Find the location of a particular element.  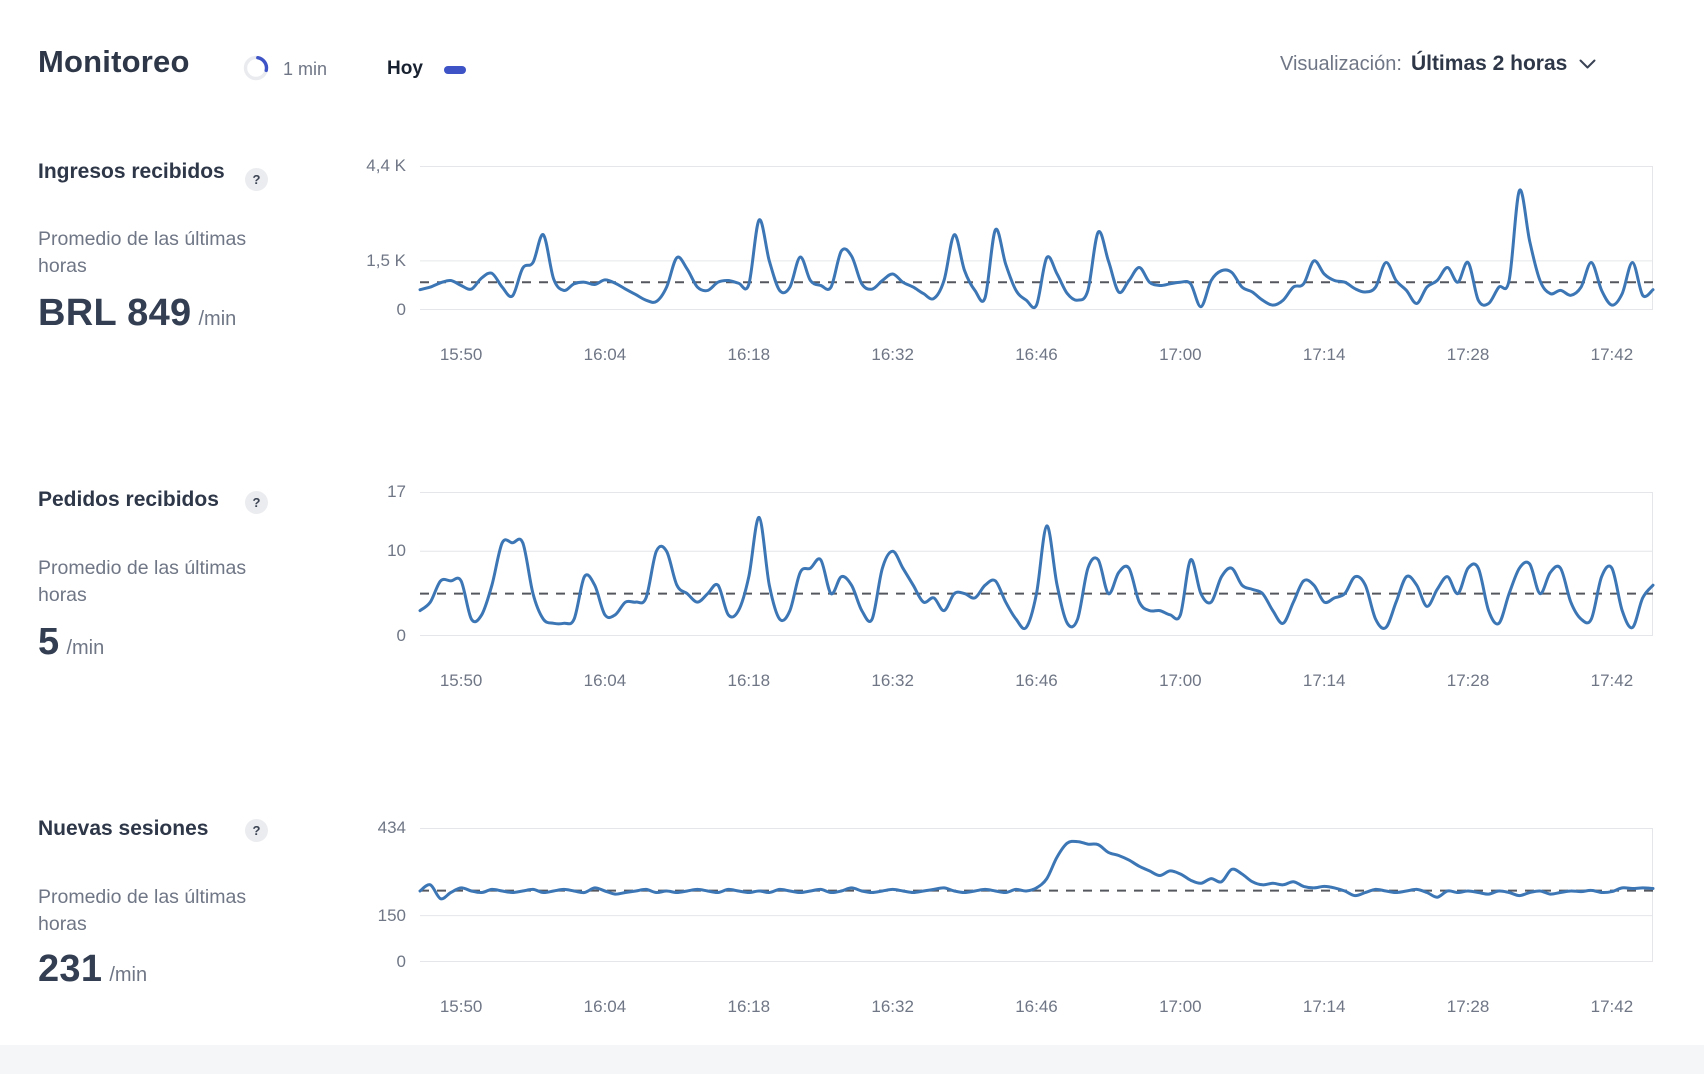

y-axis-label: 17 is located at coordinates (396, 491).